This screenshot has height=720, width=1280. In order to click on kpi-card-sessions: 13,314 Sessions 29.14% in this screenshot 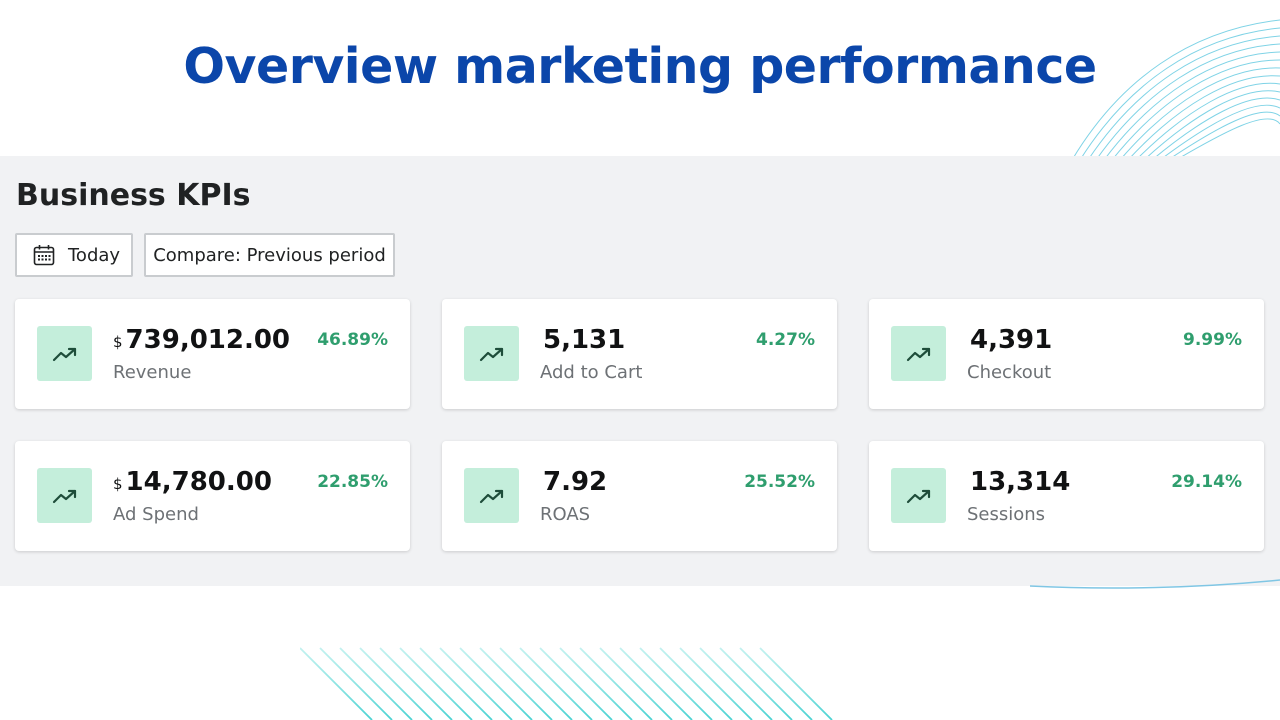, I will do `click(1066, 496)`.